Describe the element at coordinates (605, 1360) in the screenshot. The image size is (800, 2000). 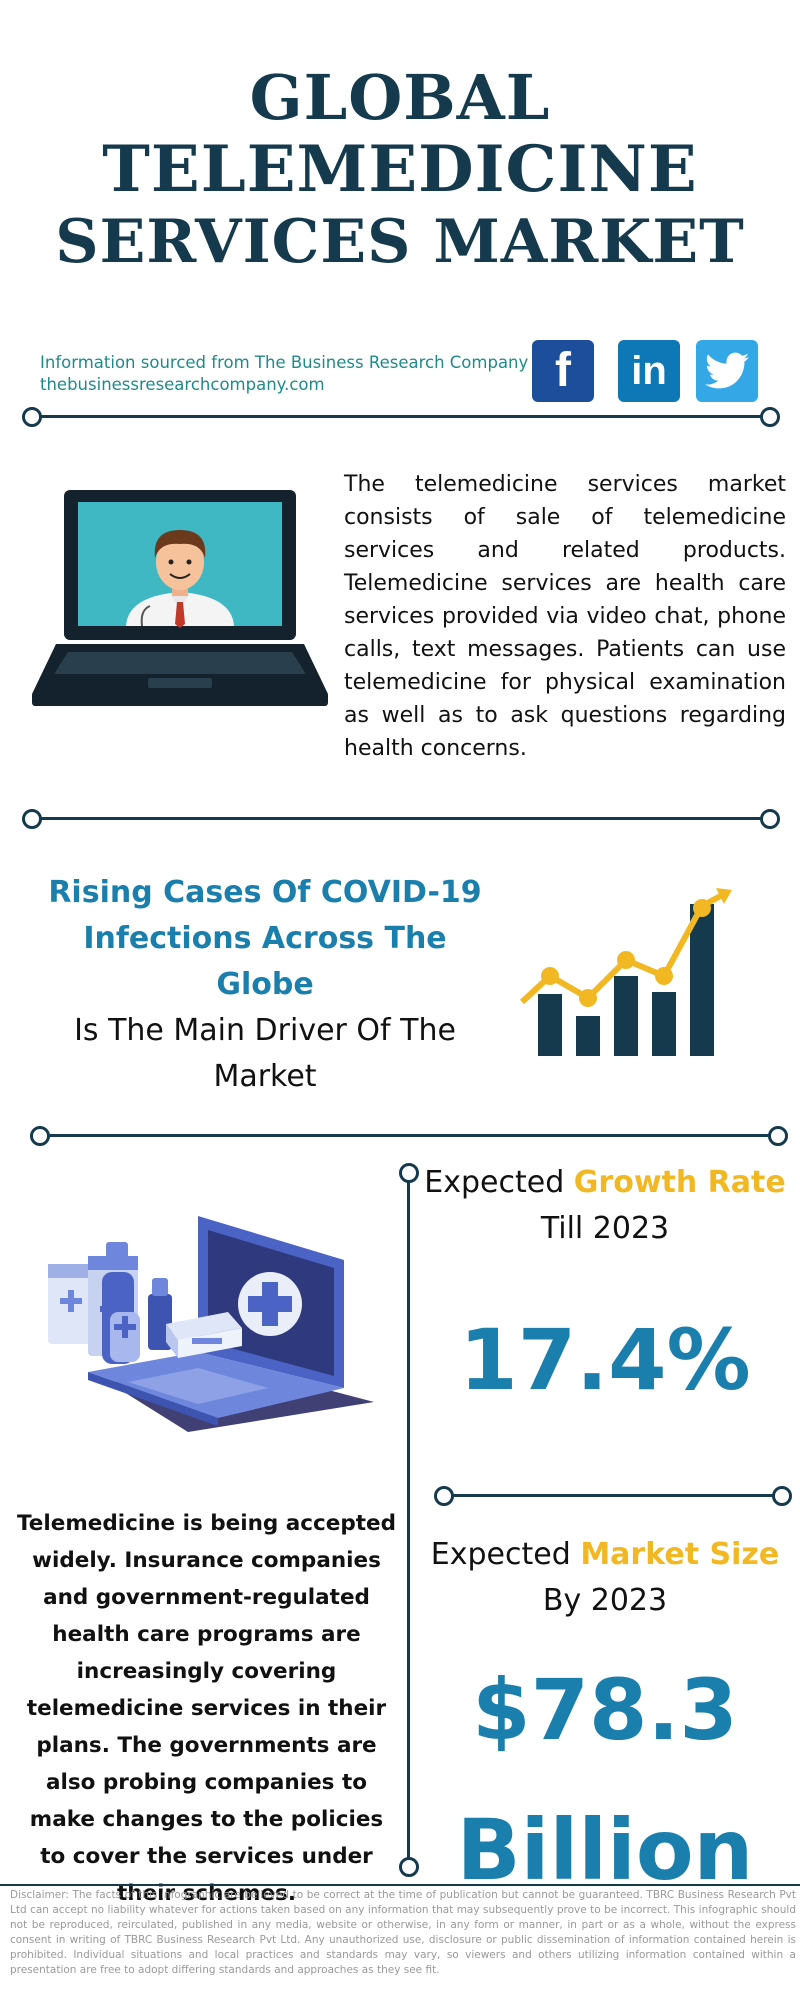
I see `growth-rate-value: 17.4%` at that location.